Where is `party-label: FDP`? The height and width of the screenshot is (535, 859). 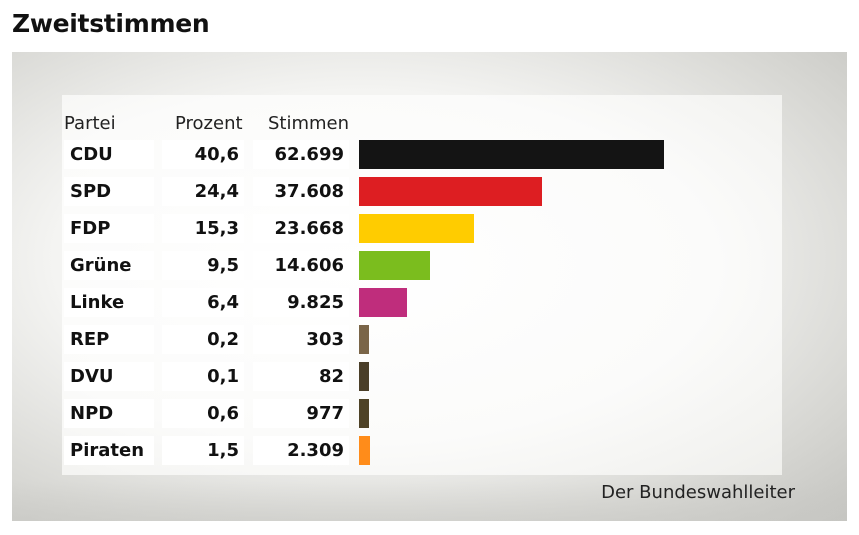 party-label: FDP is located at coordinates (109, 228).